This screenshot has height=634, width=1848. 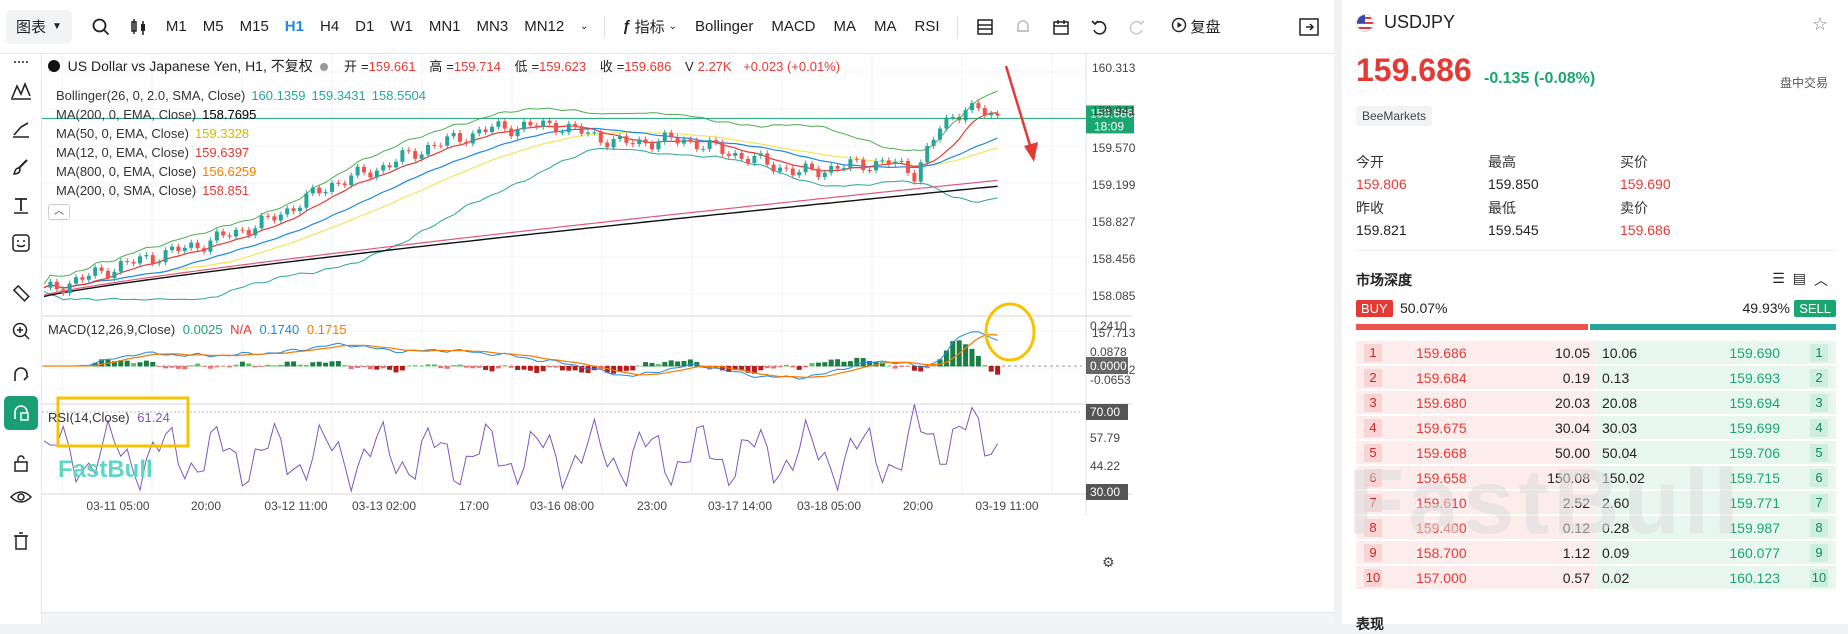 What do you see at coordinates (649, 27) in the screenshot?
I see `indicator-button: ƒ 指标 ⌄` at bounding box center [649, 27].